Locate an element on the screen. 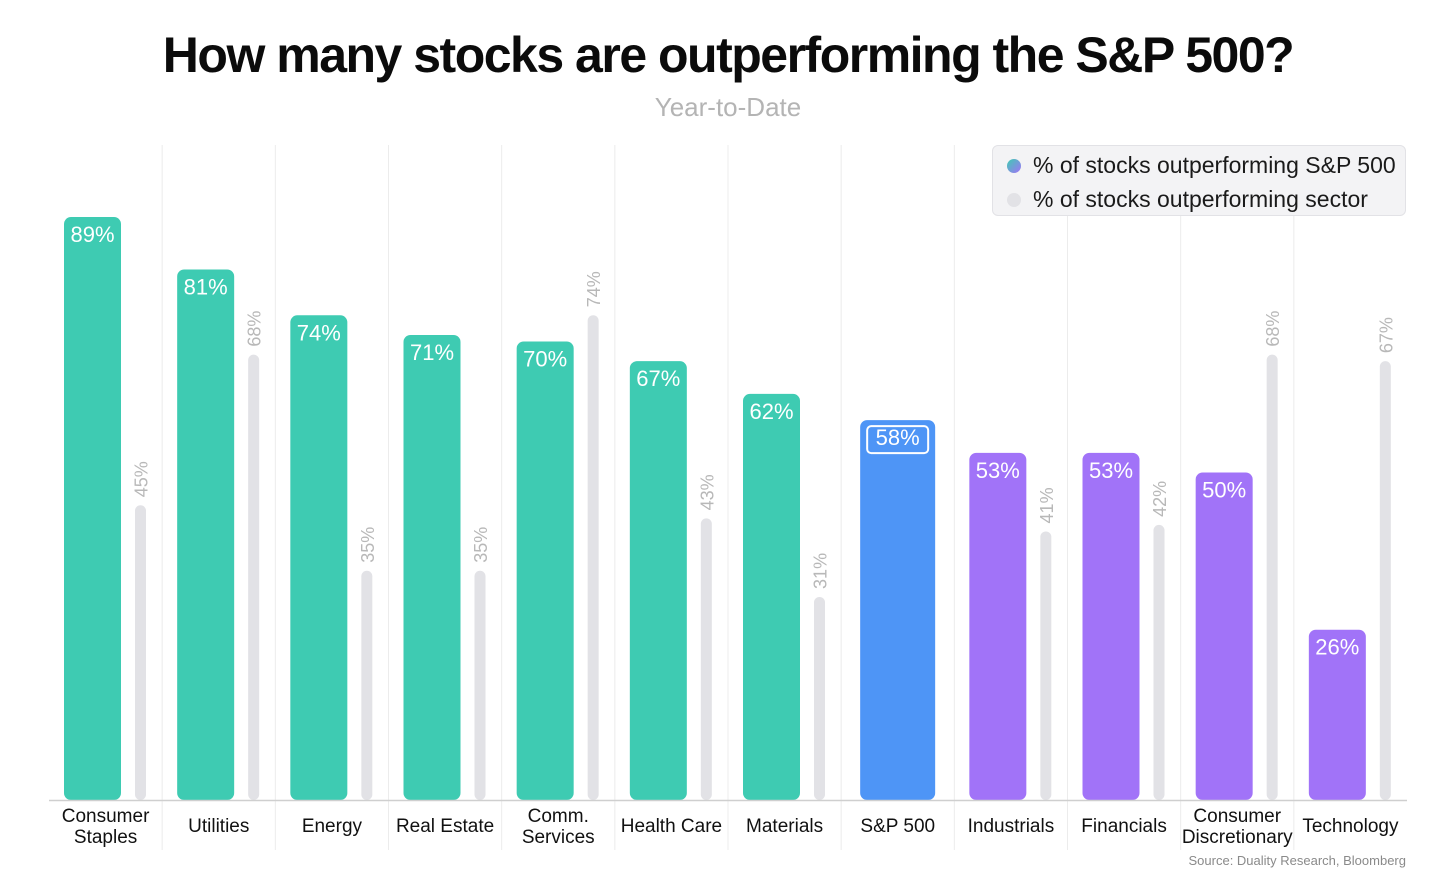  category-label: S&P 500 is located at coordinates (897, 826).